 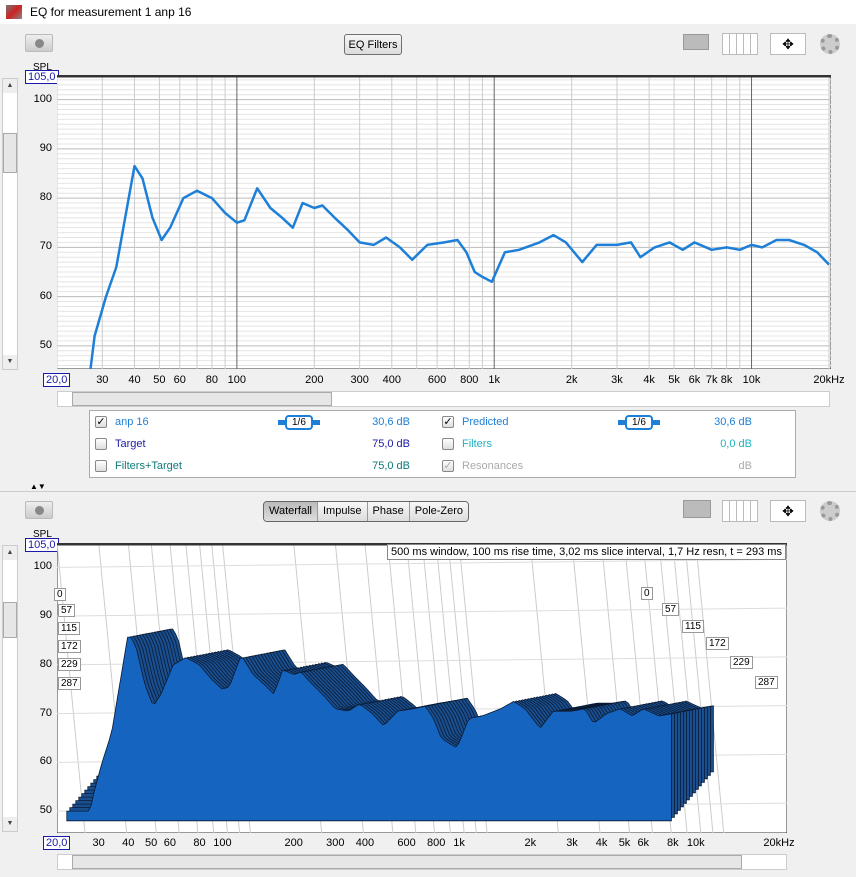 I want to click on tab-waterfall: Waterfall, so click(x=291, y=511).